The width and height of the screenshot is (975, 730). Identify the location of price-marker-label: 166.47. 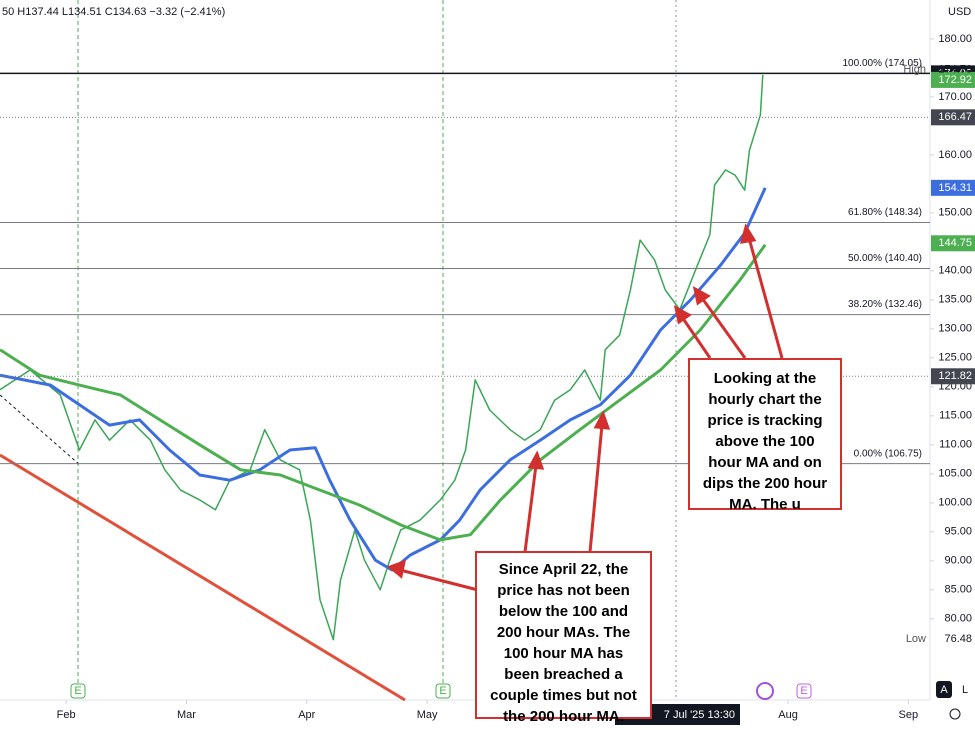
(955, 117).